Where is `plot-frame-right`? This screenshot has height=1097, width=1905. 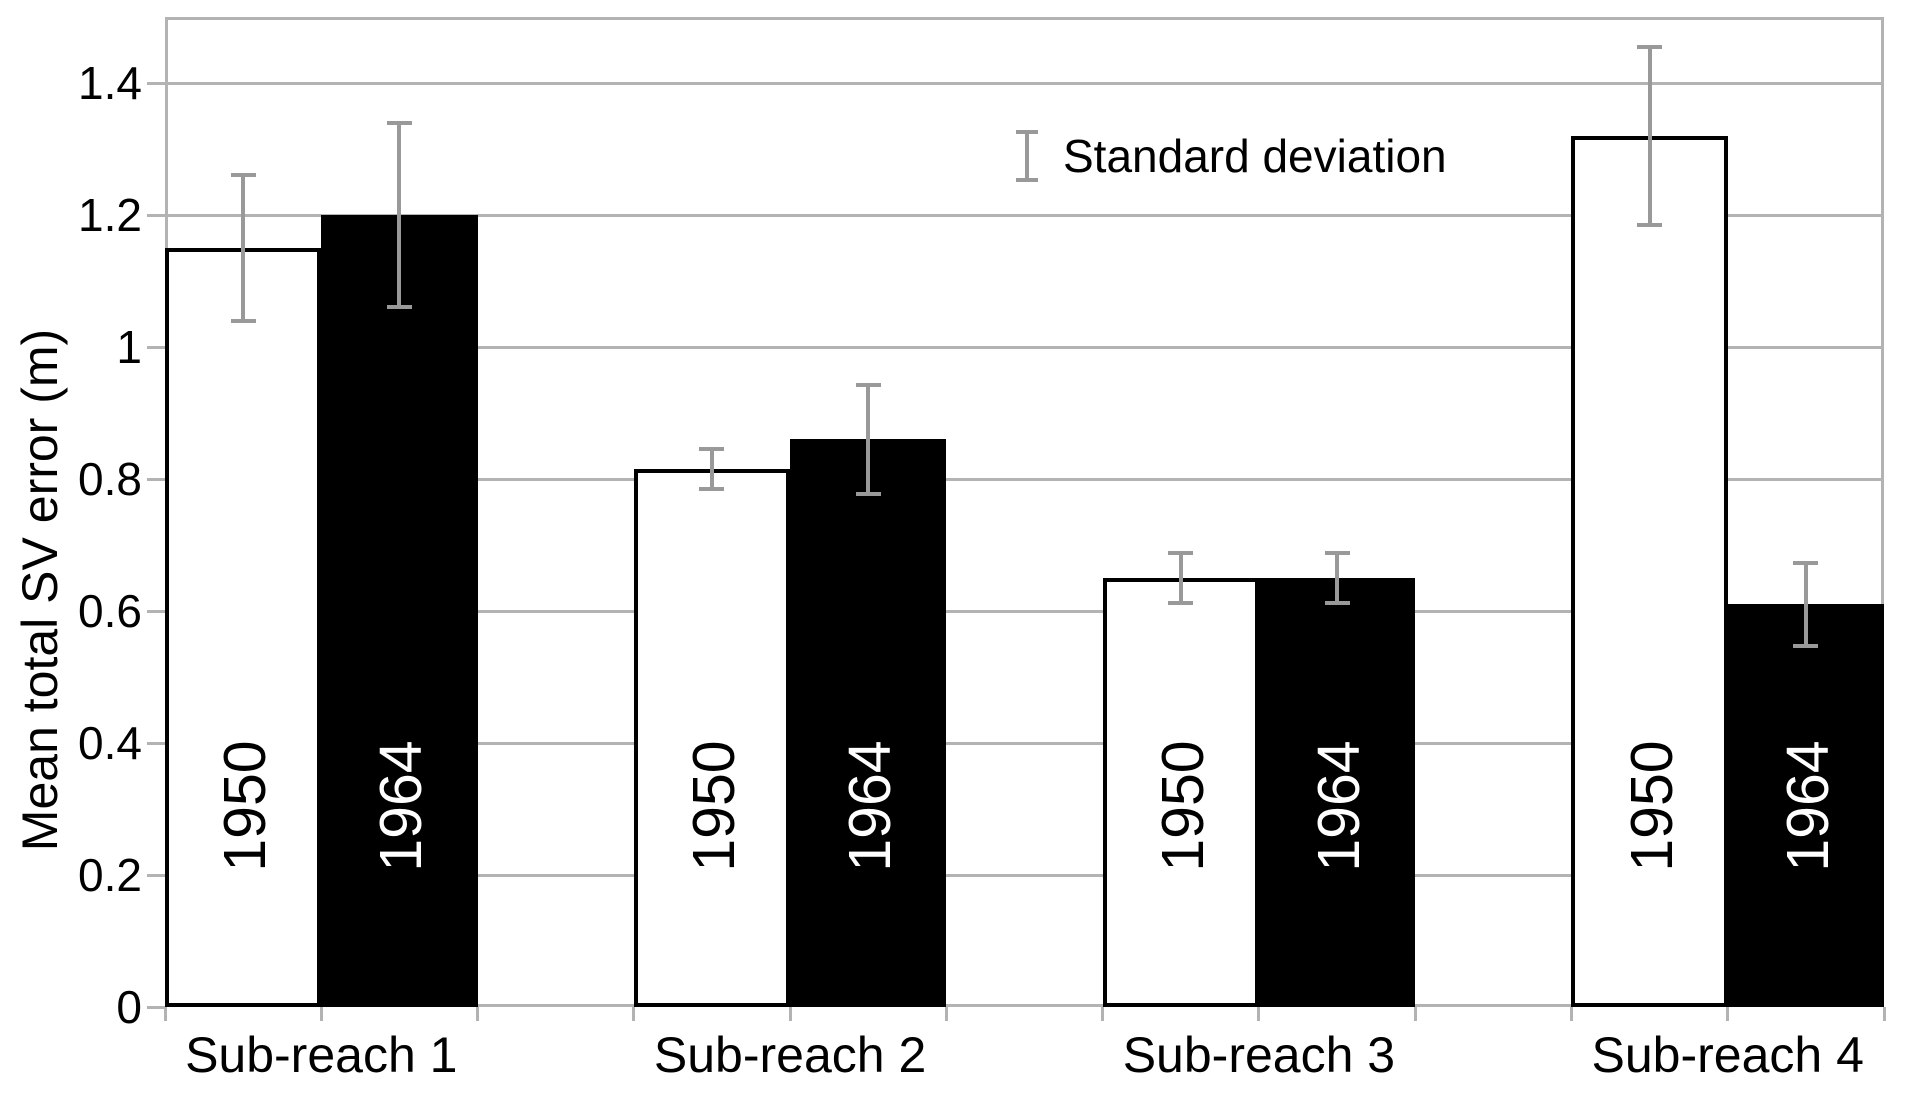 plot-frame-right is located at coordinates (1882, 512).